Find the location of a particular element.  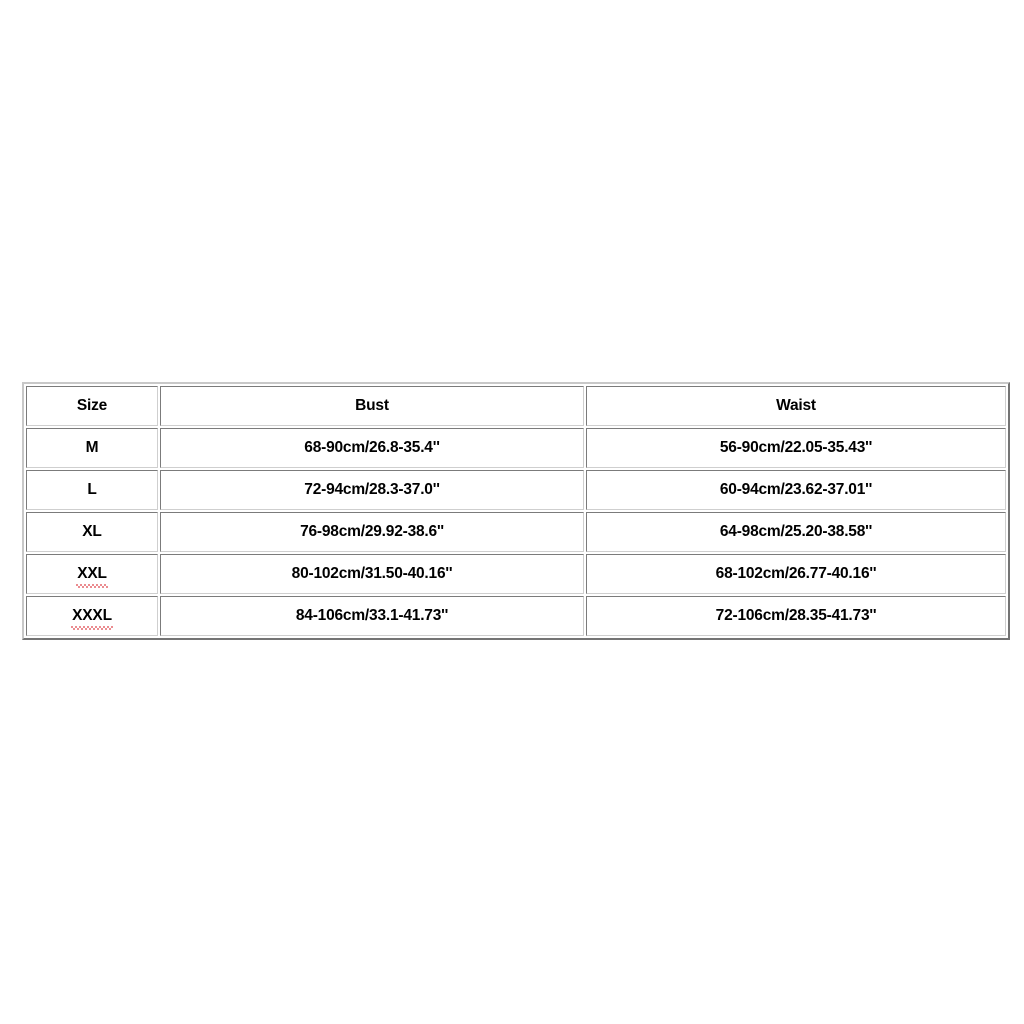

size-label: L is located at coordinates (92, 489).